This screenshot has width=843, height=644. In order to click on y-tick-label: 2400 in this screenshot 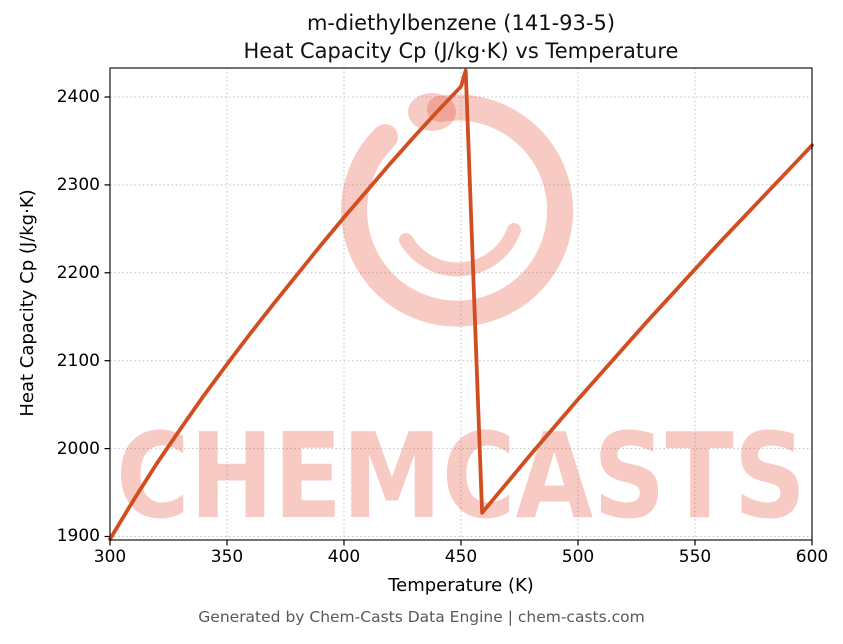, I will do `click(78, 97)`.